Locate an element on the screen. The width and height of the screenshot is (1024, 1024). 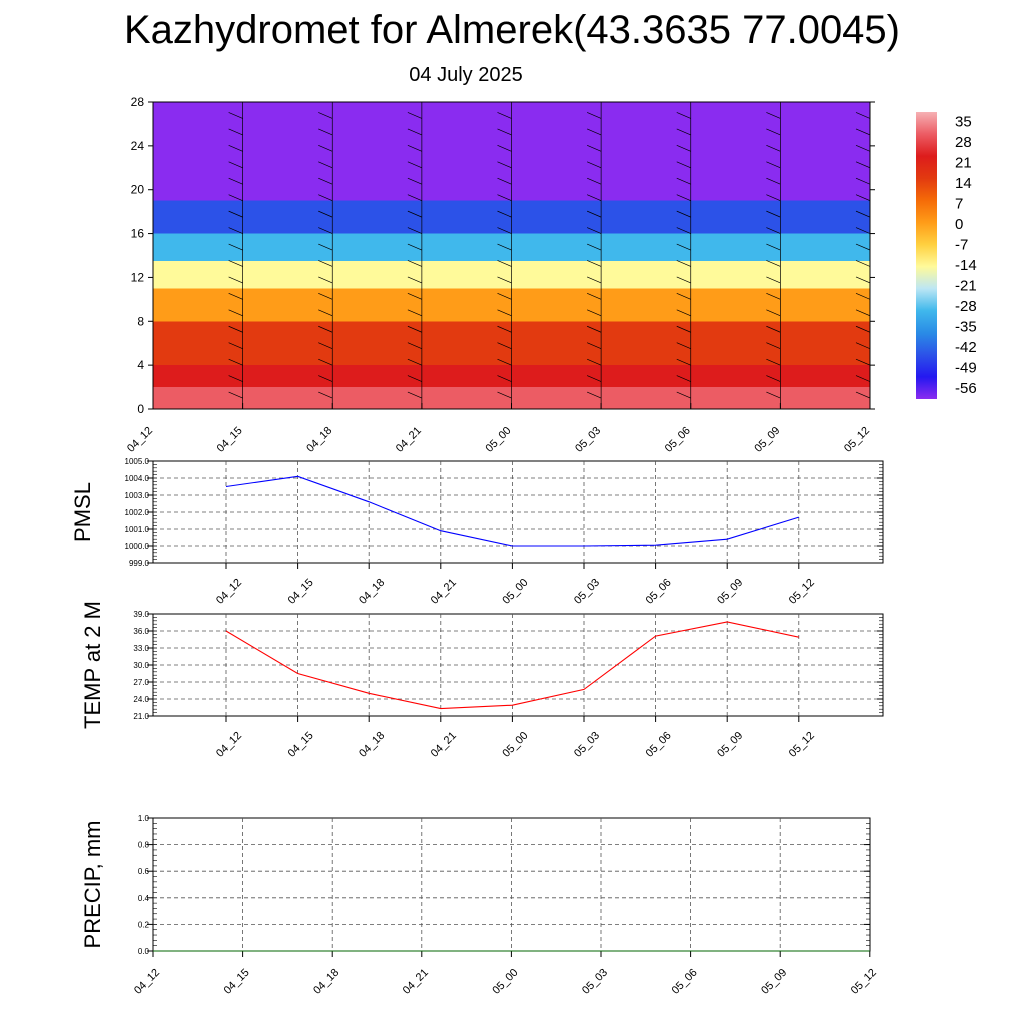
chart-title: Kazhydromet for Almerek(43.3635 77.0045) is located at coordinates (512, 30).